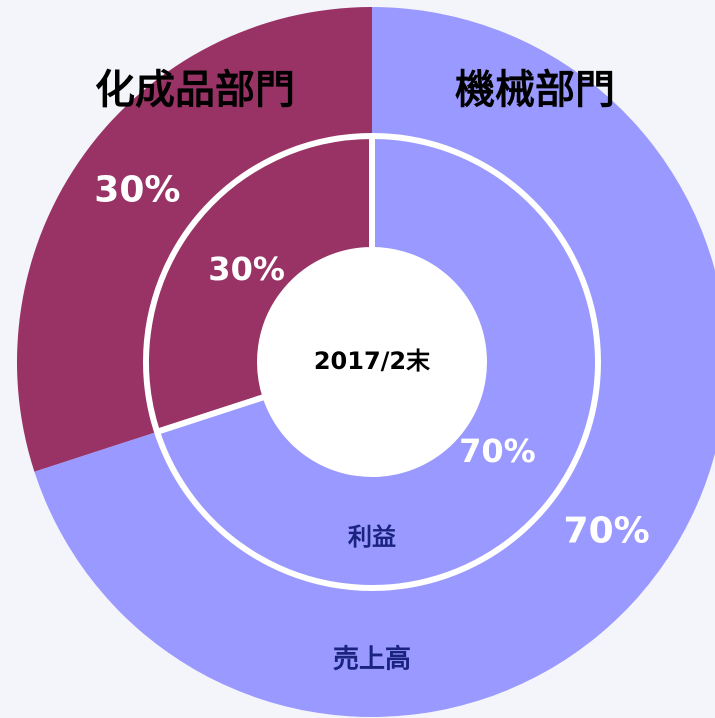 This screenshot has width=715, height=718. What do you see at coordinates (372, 659) in the screenshot?
I see `ring-label: 売上高` at bounding box center [372, 659].